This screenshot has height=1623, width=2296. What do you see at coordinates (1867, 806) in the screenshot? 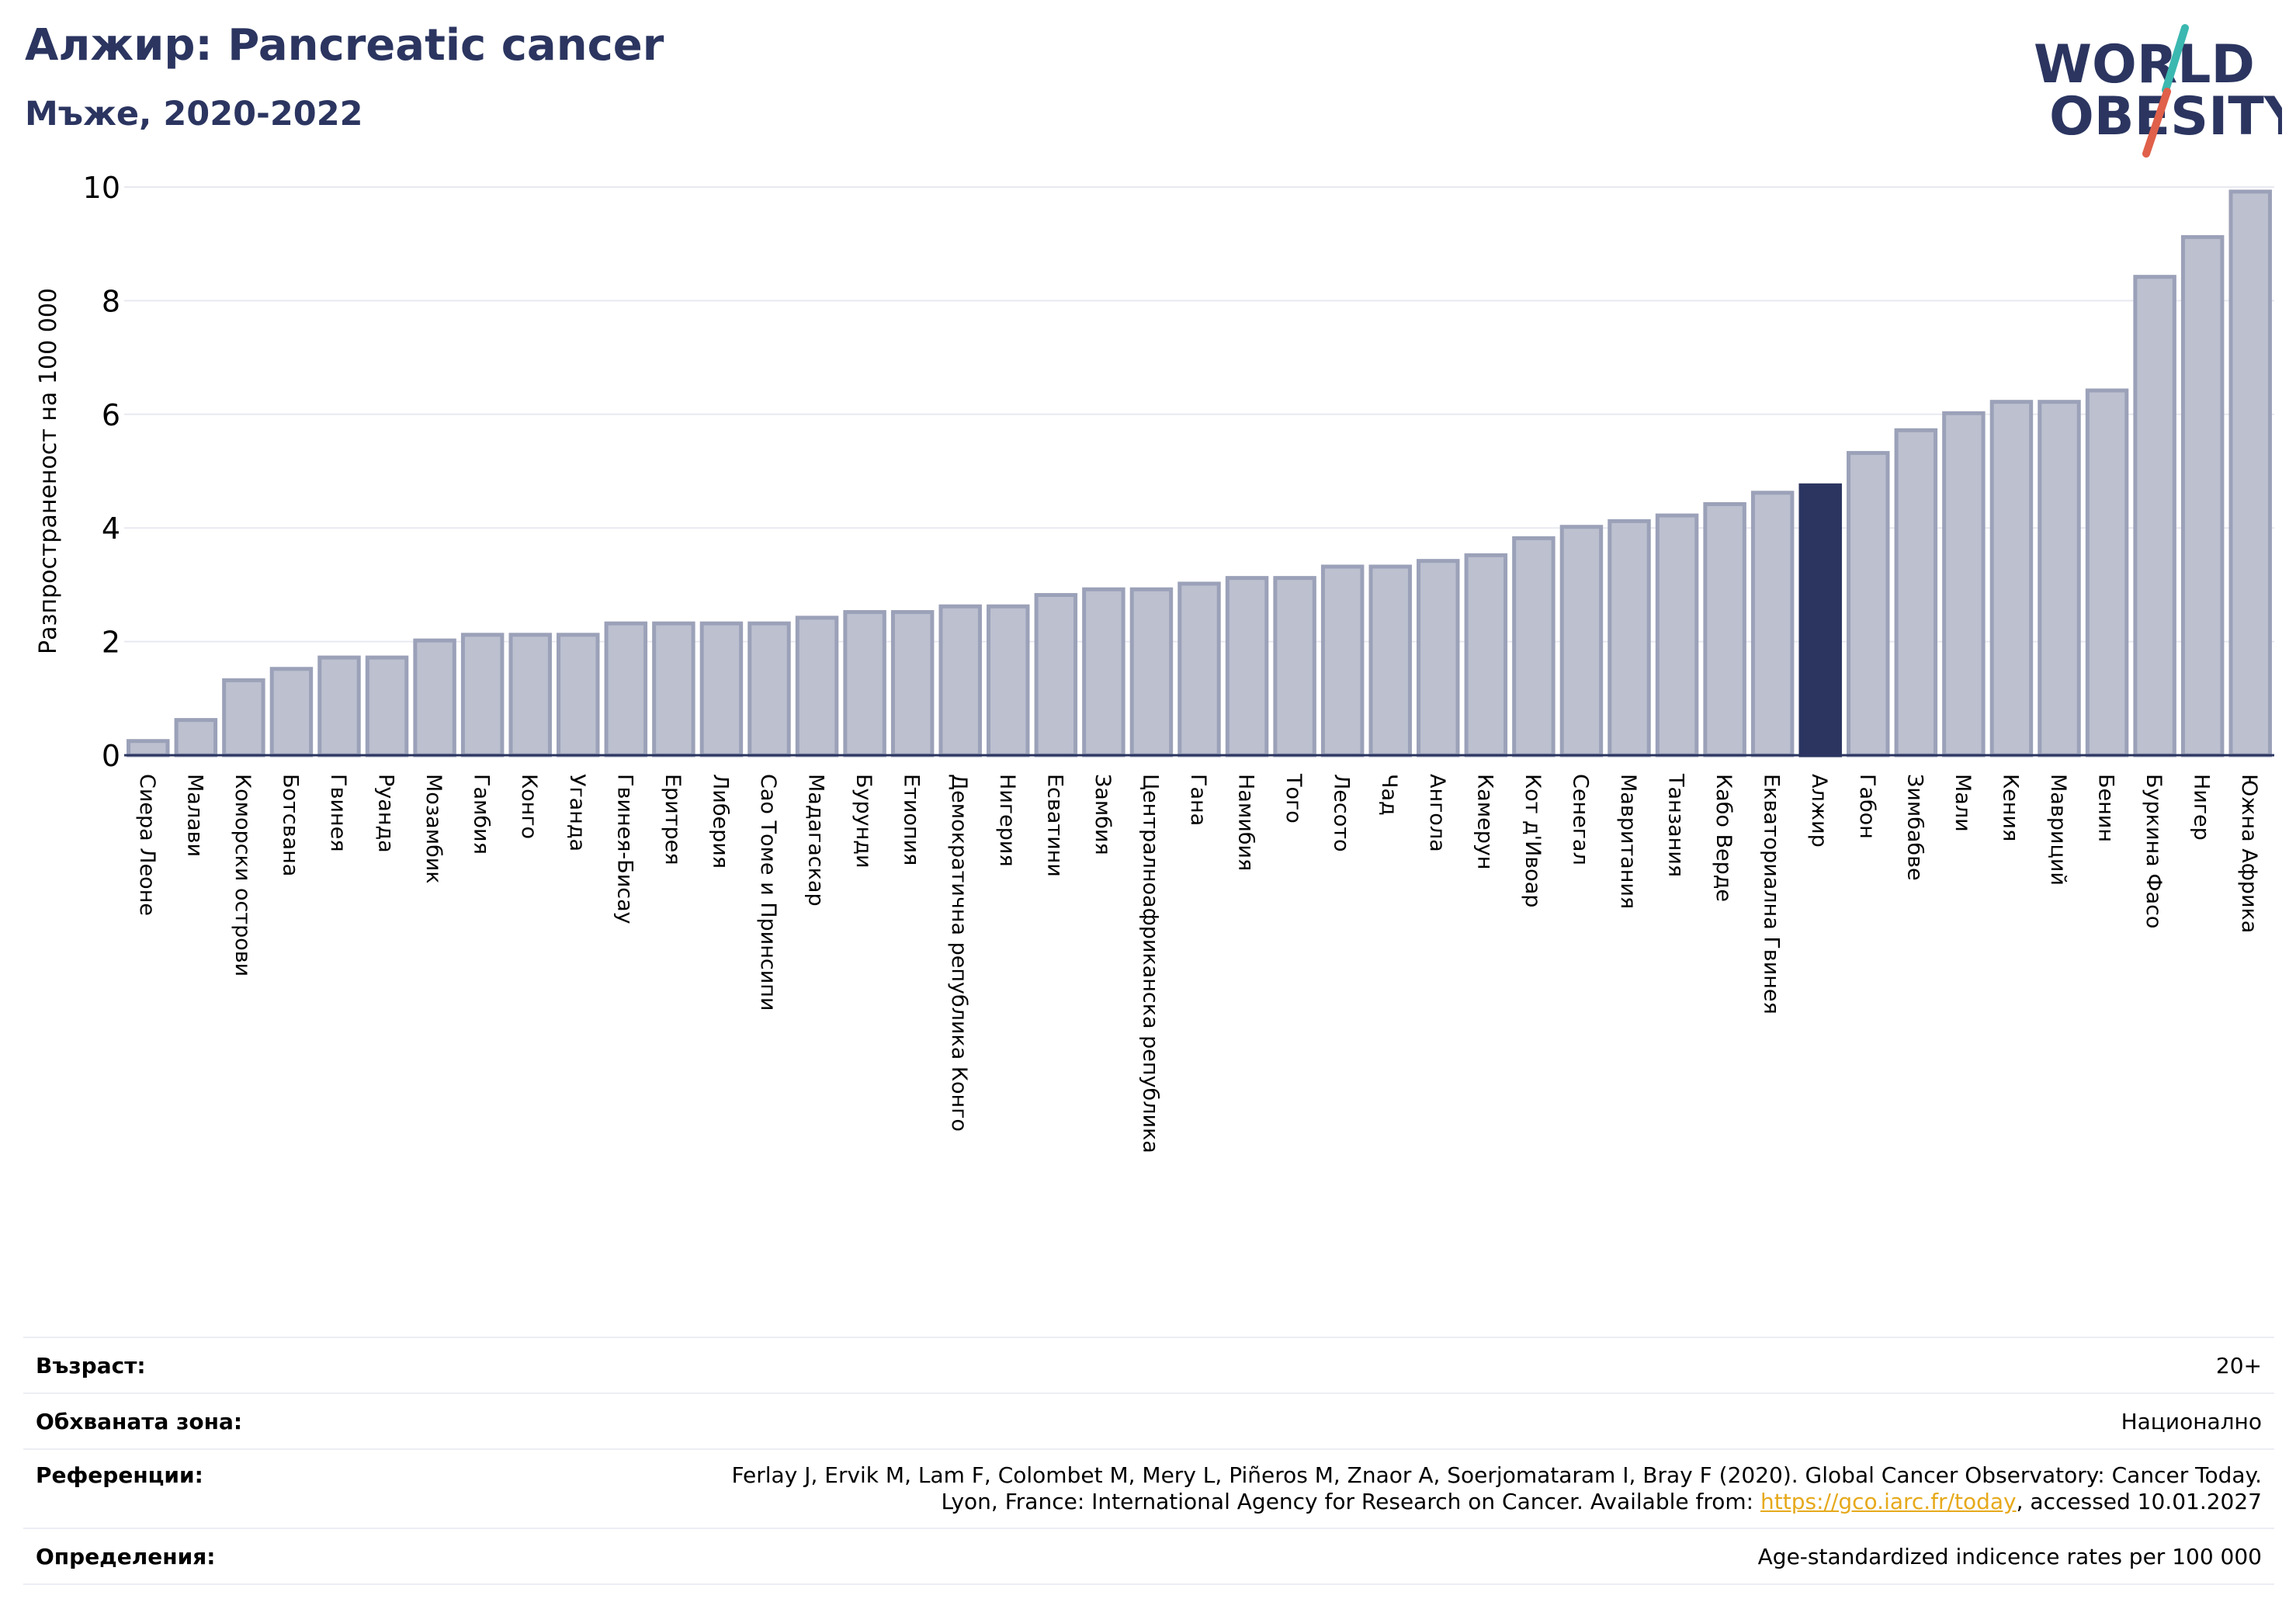
I see `x-tick-label: Габон` at bounding box center [1867, 806].